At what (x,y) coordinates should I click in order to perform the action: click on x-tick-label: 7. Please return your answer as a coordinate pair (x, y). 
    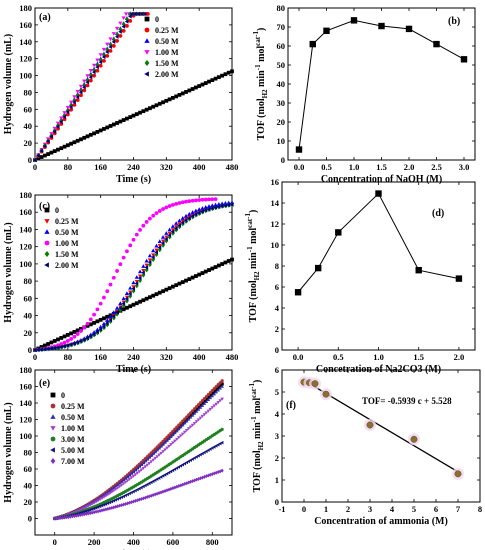
    Looking at the image, I should click on (458, 509).